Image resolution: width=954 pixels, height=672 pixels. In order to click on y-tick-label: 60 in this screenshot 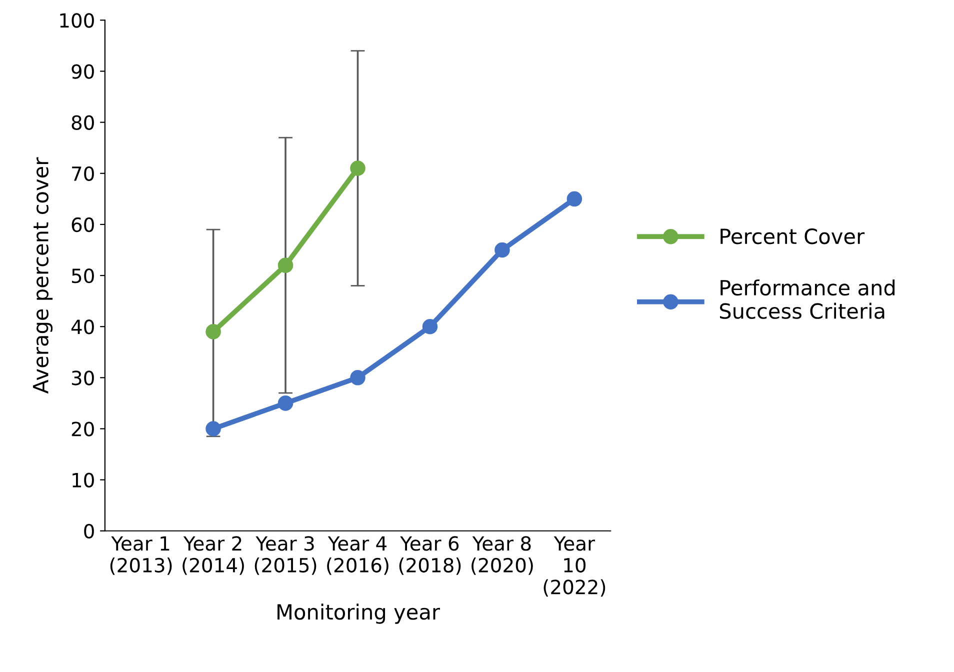, I will do `click(83, 224)`.